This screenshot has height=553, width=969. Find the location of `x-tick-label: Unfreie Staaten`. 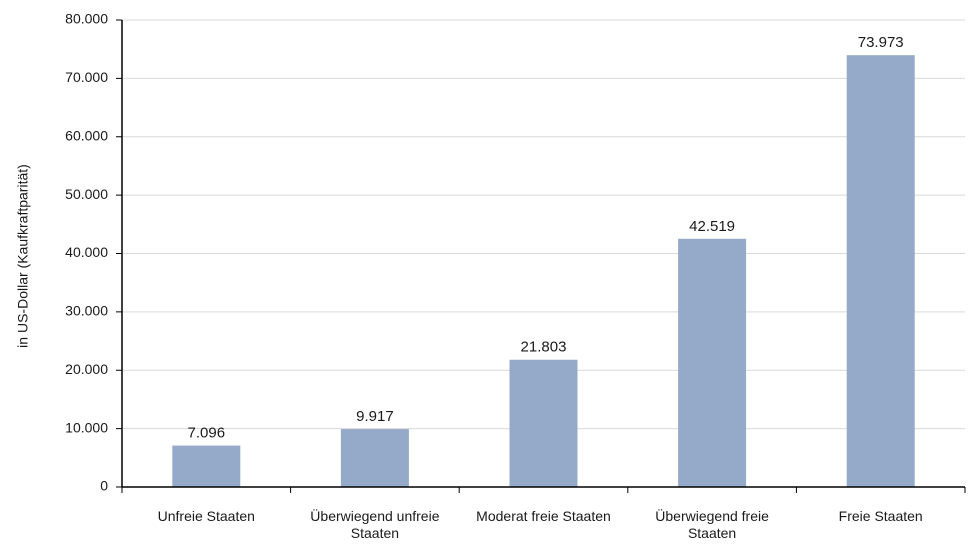

x-tick-label: Unfreie Staaten is located at coordinates (206, 516).